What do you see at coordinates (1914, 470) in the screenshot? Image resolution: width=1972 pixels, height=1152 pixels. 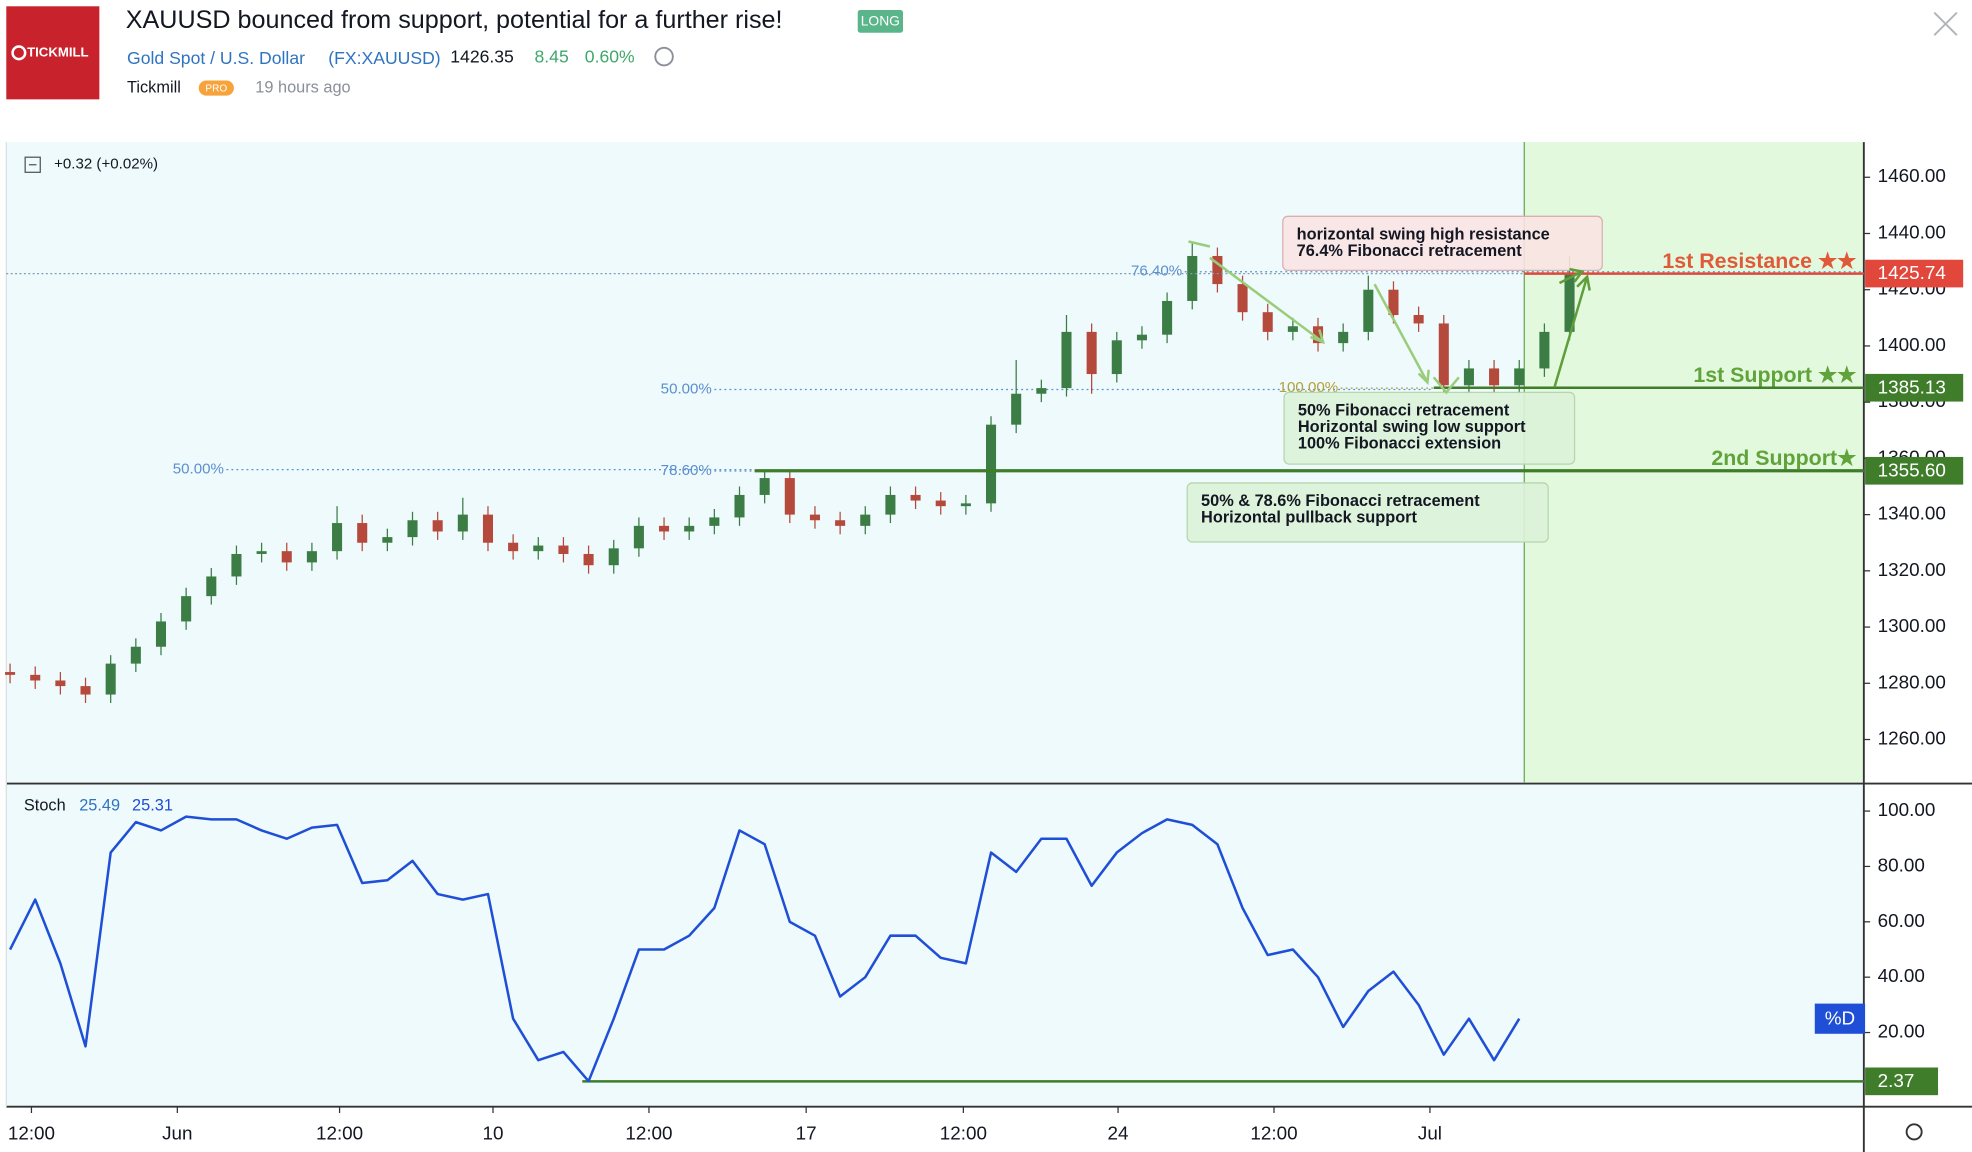 I see `level-badge` at bounding box center [1914, 470].